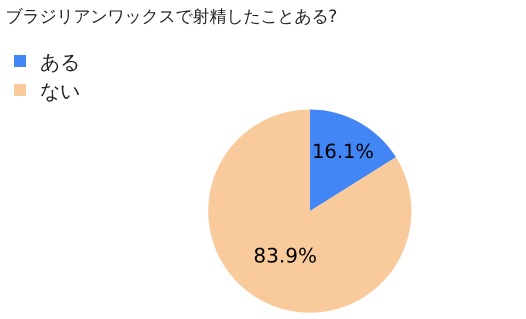  Describe the element at coordinates (60, 90) in the screenshot. I see `legend-label: ない` at that location.